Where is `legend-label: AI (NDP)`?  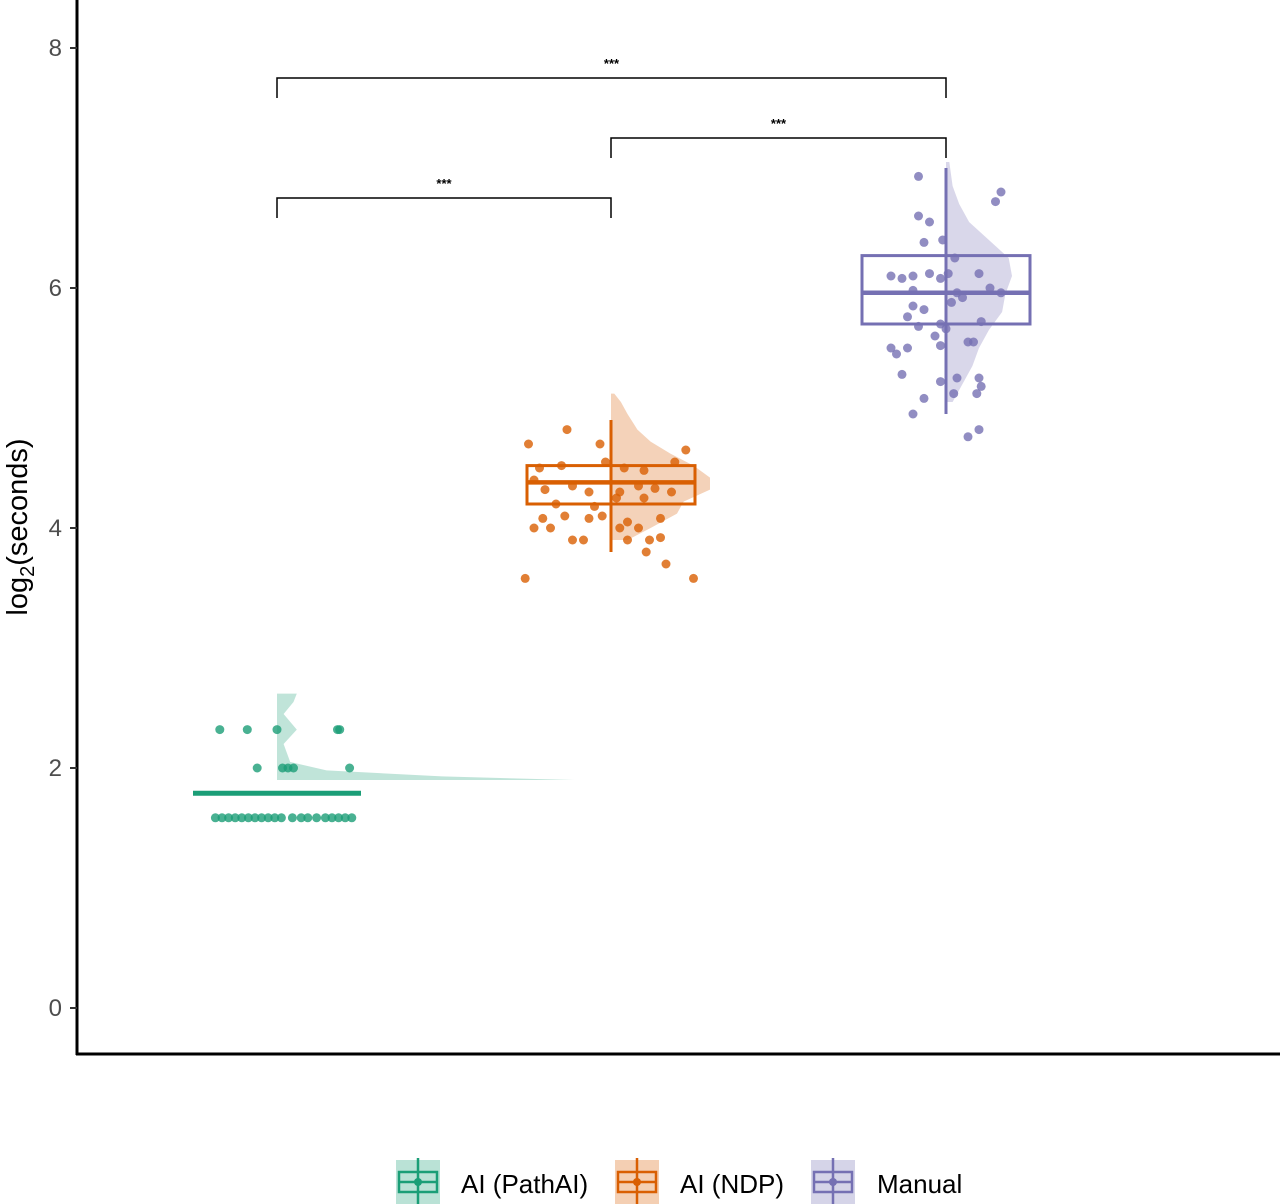 legend-label: AI (NDP) is located at coordinates (732, 1184).